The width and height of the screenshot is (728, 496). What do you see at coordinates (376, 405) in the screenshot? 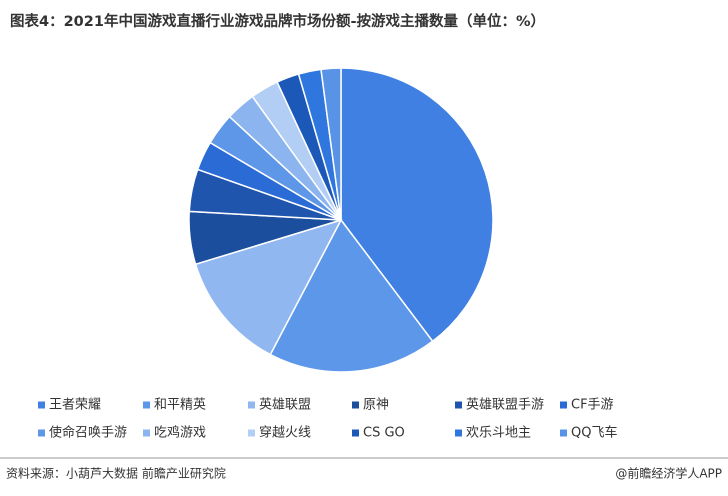
I see `legend-label: 原神` at bounding box center [376, 405].